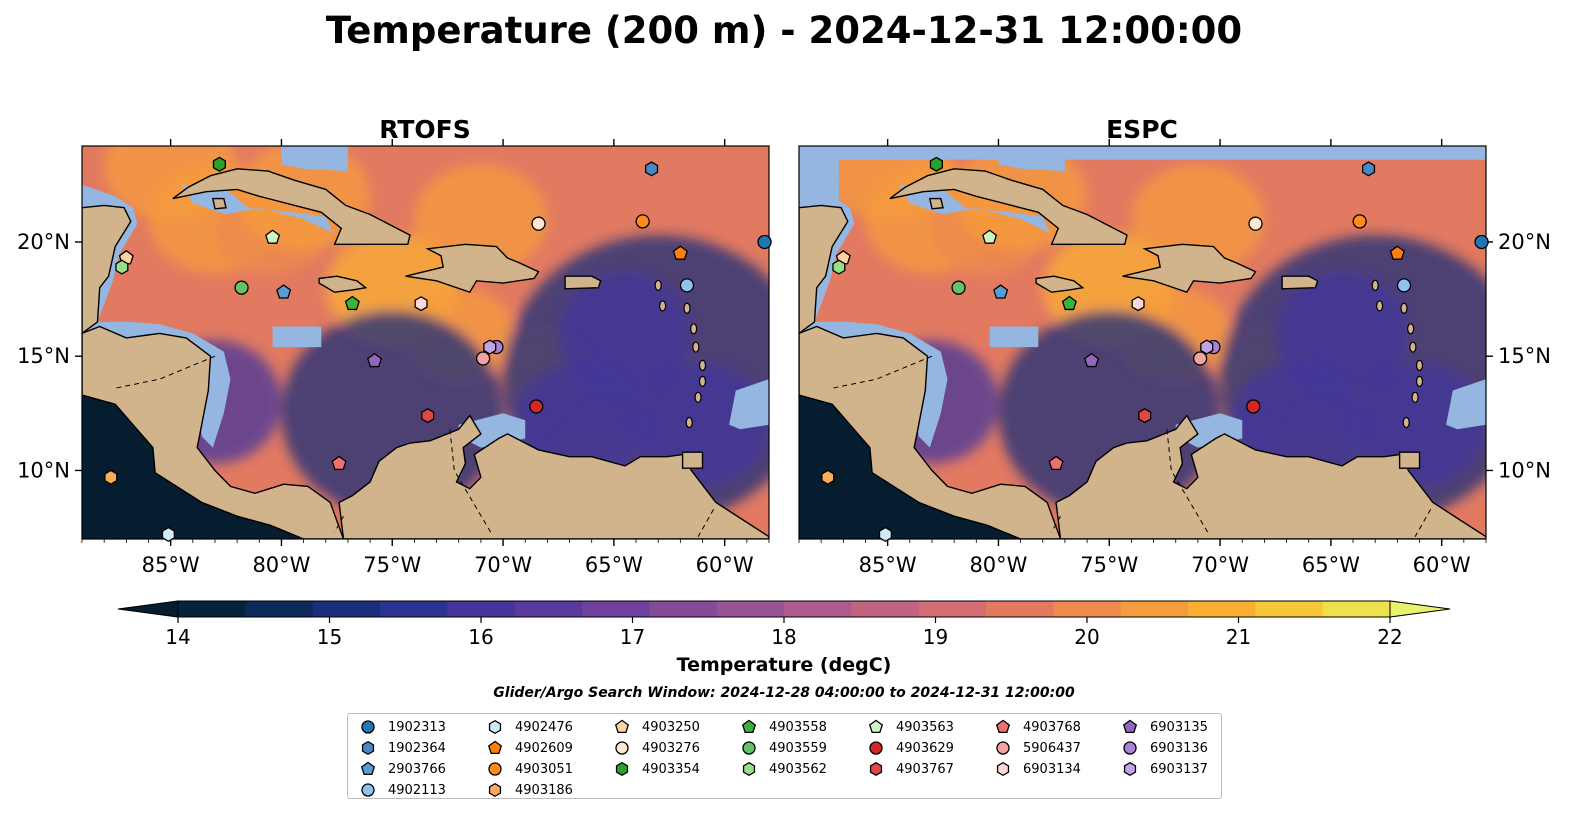 The height and width of the screenshot is (827, 1582). What do you see at coordinates (687, 285) in the screenshot?
I see `marker-4902113-rtofs` at bounding box center [687, 285].